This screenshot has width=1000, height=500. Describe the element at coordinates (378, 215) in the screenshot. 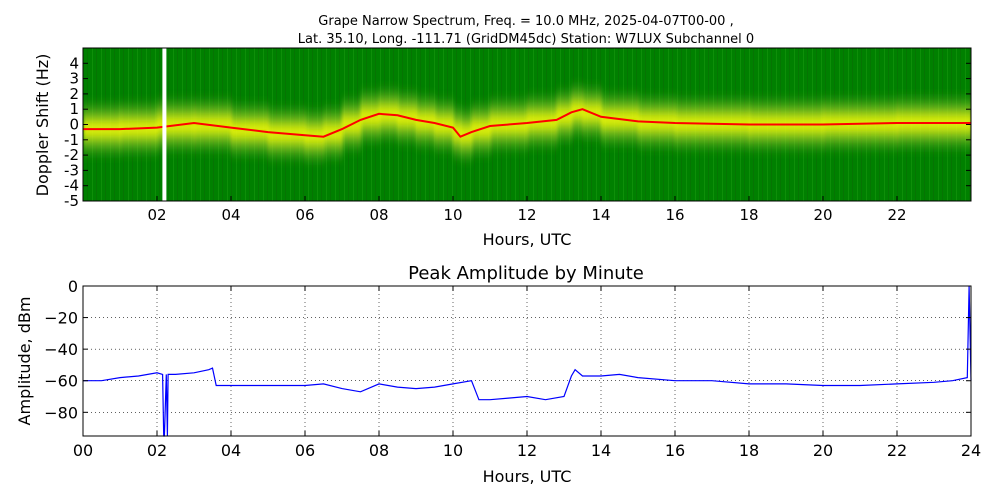

I see `spectrum-x-tick-label: 08` at that location.